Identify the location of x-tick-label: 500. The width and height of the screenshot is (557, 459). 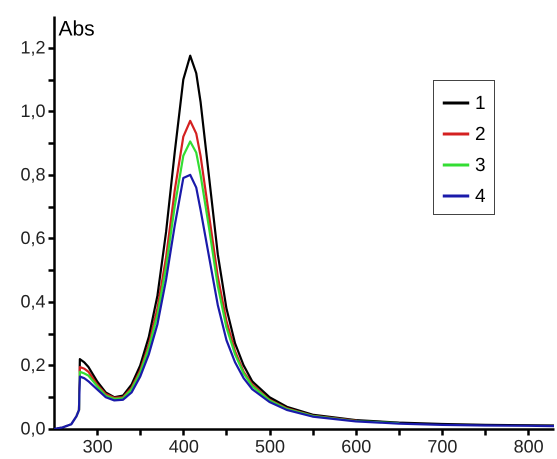
(270, 446).